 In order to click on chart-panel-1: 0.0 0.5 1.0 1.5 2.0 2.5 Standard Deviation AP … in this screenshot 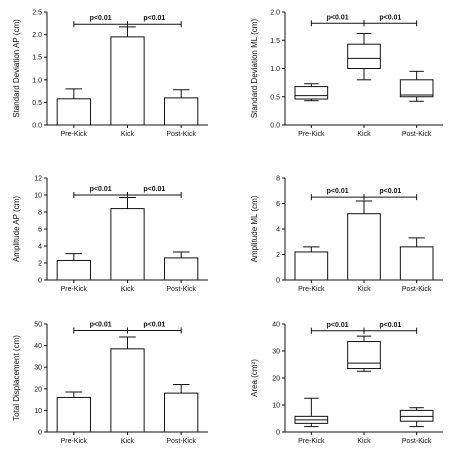, I will do `click(110, 74)`.